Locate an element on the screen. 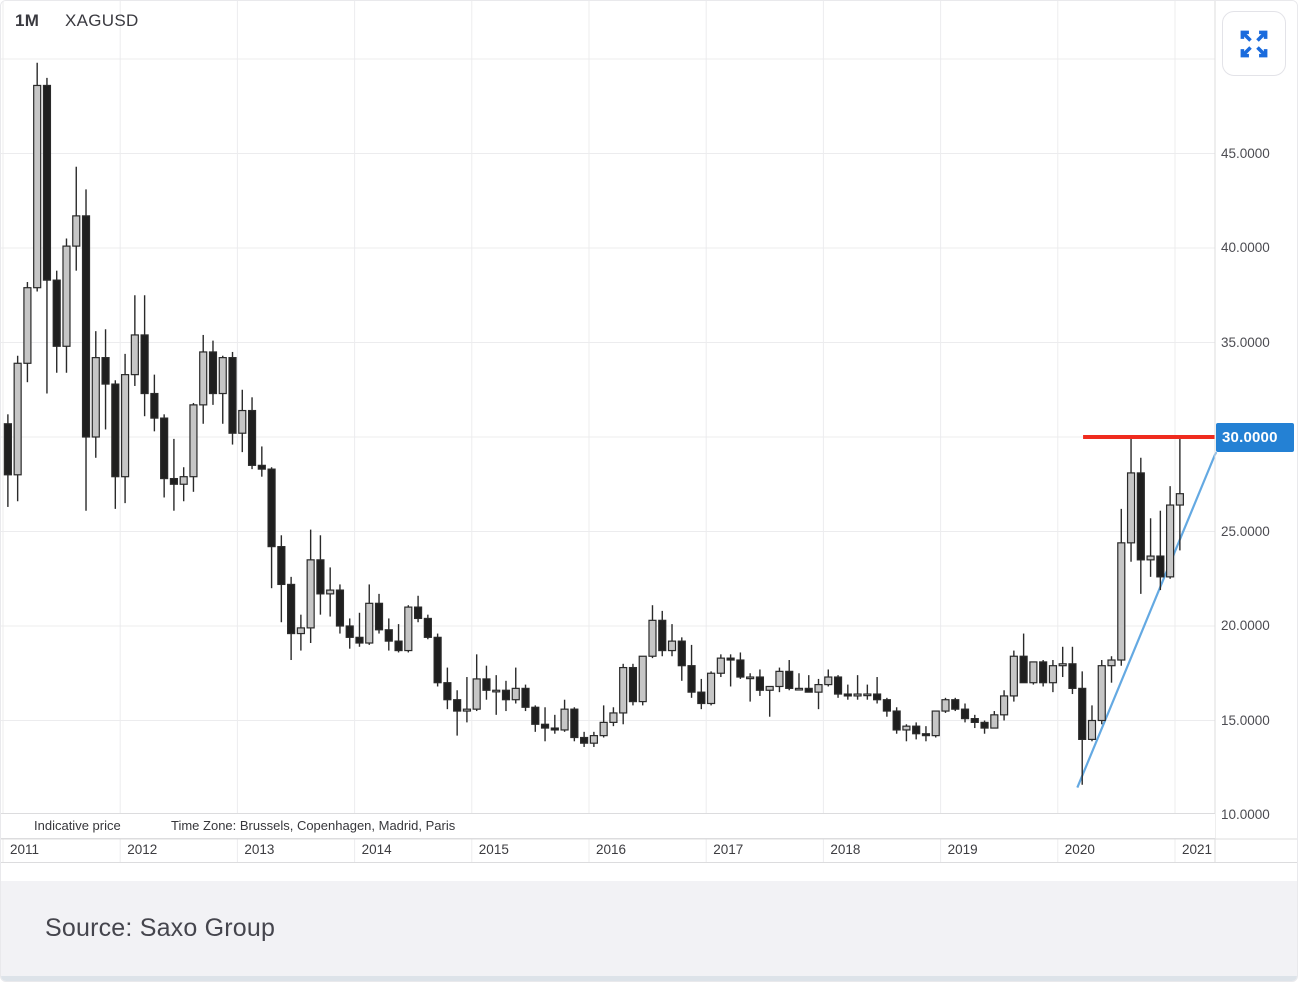 This screenshot has width=1298, height=982. price-tick-label: 45.0000 is located at coordinates (1245, 153).